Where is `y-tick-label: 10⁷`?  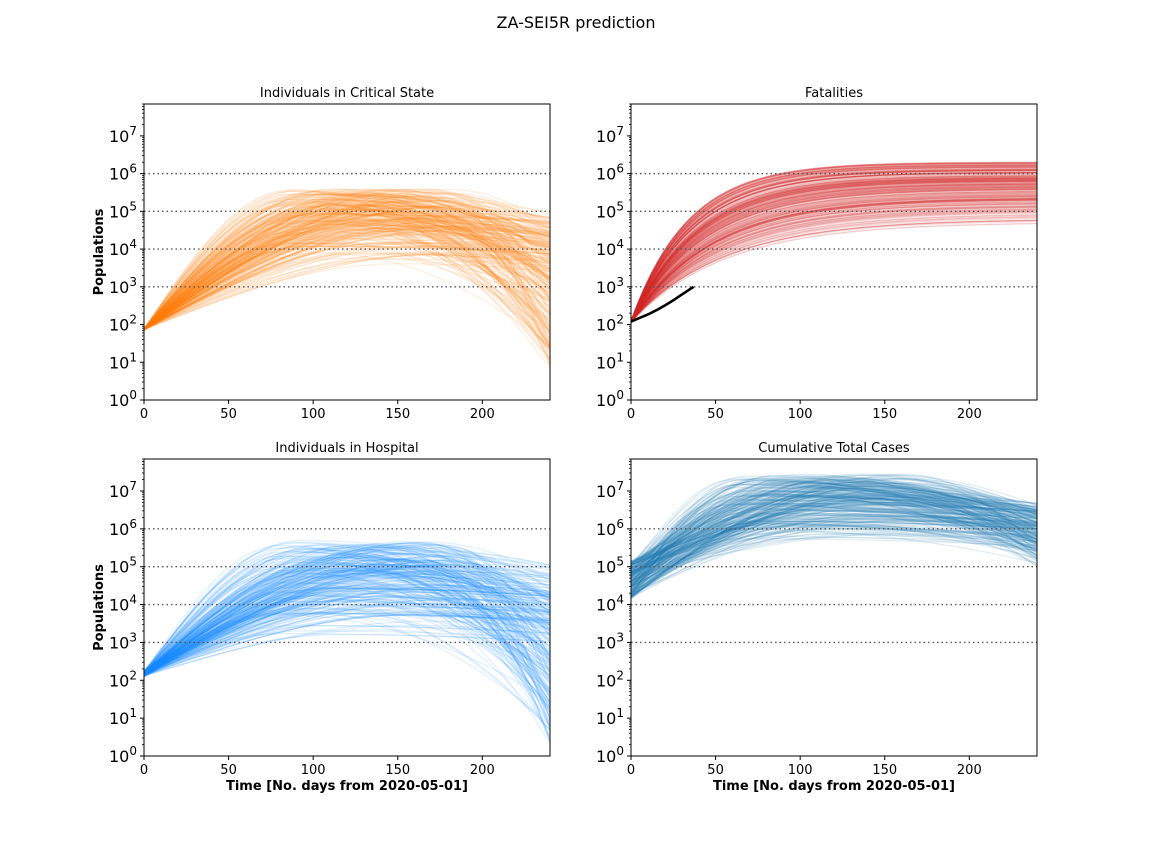 y-tick-label: 10⁷ is located at coordinates (610, 135).